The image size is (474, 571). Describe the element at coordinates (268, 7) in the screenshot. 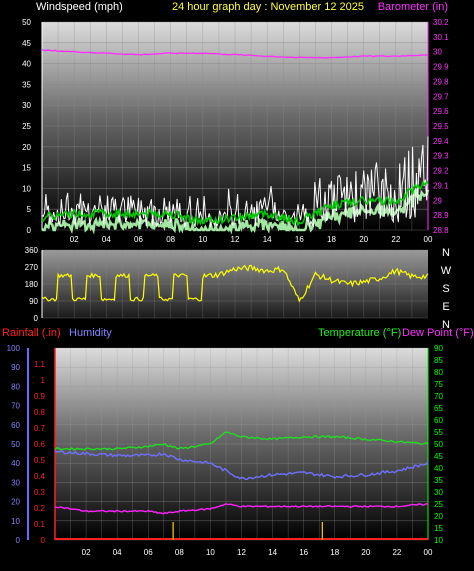

I see `chart-title: 24 hour graph day : November 12 2025` at that location.